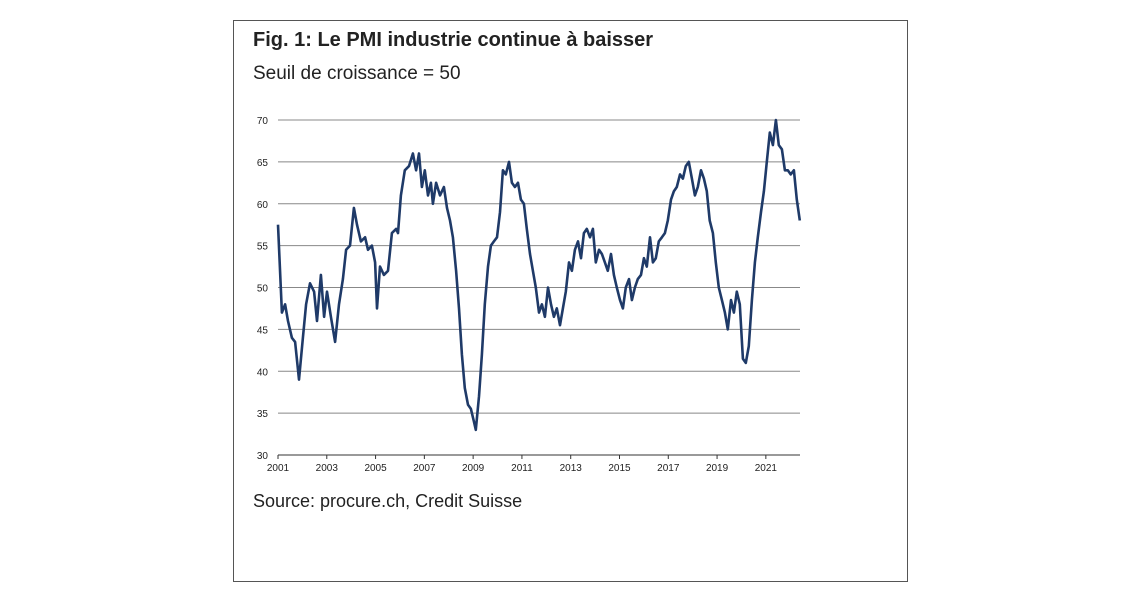 Image resolution: width=1140 pixels, height=602 pixels. Describe the element at coordinates (263, 414) in the screenshot. I see `y-tick-label: 35` at that location.